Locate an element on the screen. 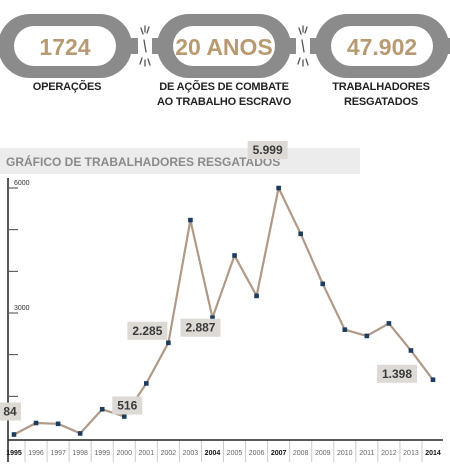  x-tick-label: 1996 is located at coordinates (36, 453).